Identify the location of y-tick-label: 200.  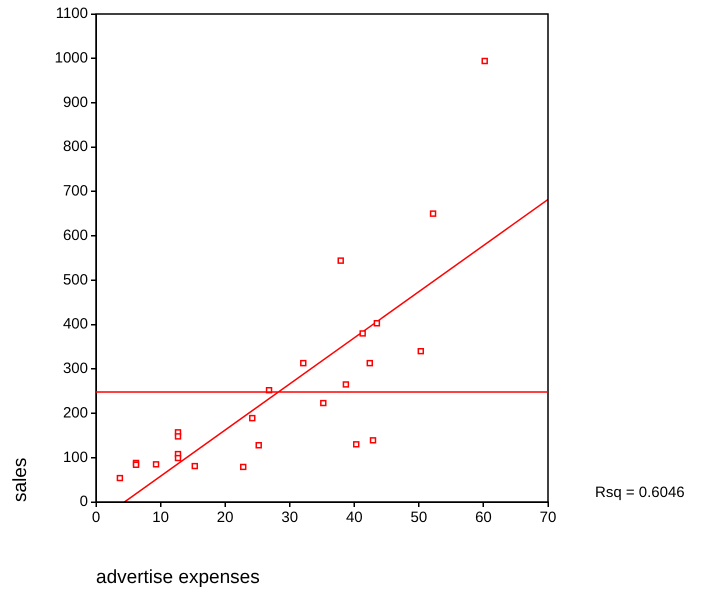
(75, 413).